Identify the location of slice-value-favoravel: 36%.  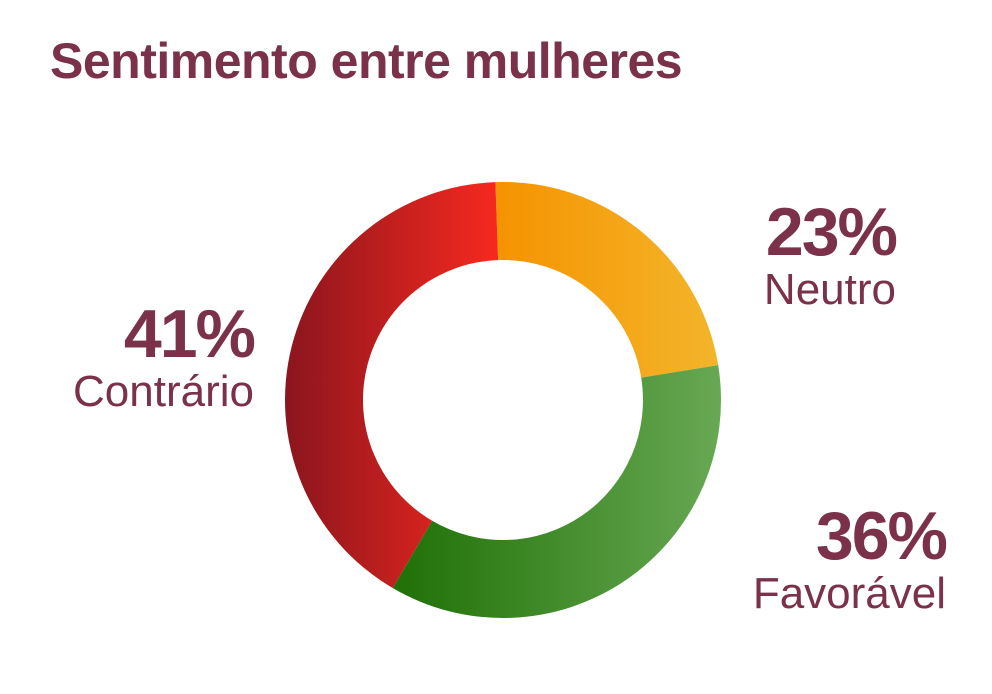
(881, 536).